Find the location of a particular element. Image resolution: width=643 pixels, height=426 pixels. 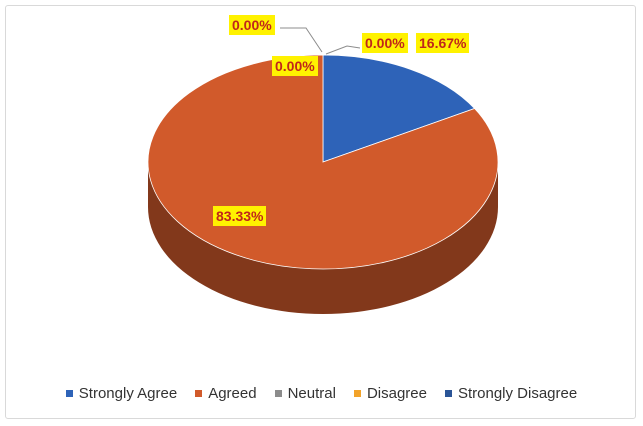

legend-item-disagree: Disagree is located at coordinates (390, 393).